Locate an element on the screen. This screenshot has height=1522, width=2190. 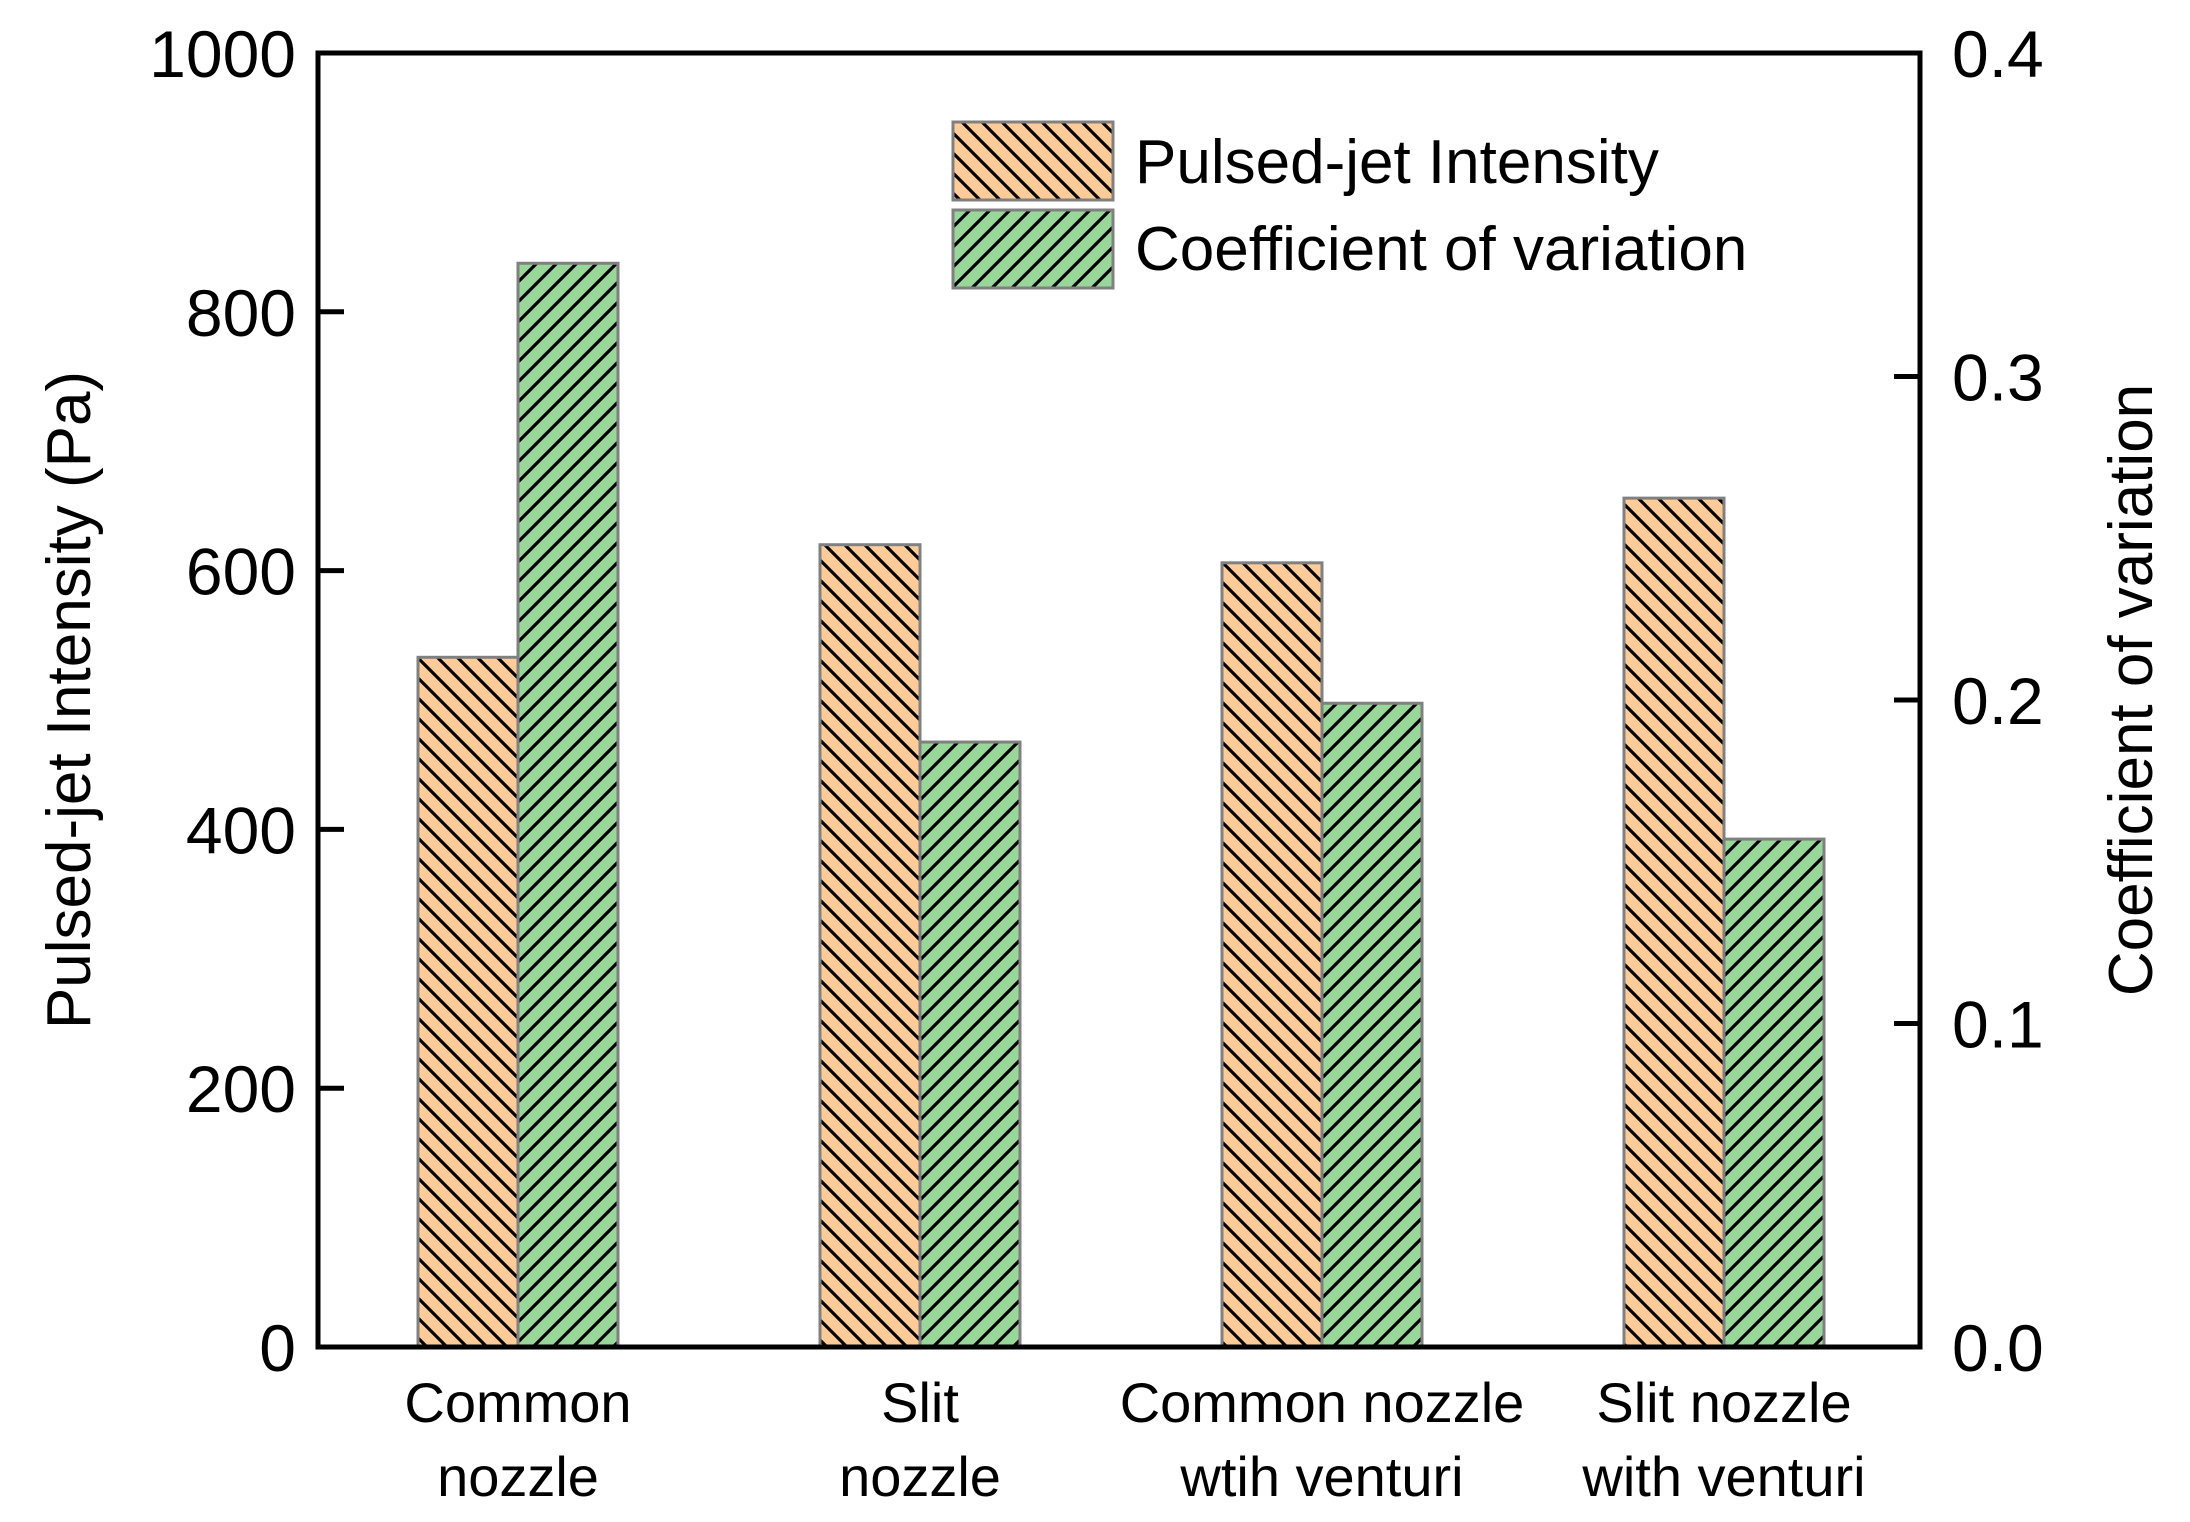
left-tick-label: 400 is located at coordinates (241, 830).